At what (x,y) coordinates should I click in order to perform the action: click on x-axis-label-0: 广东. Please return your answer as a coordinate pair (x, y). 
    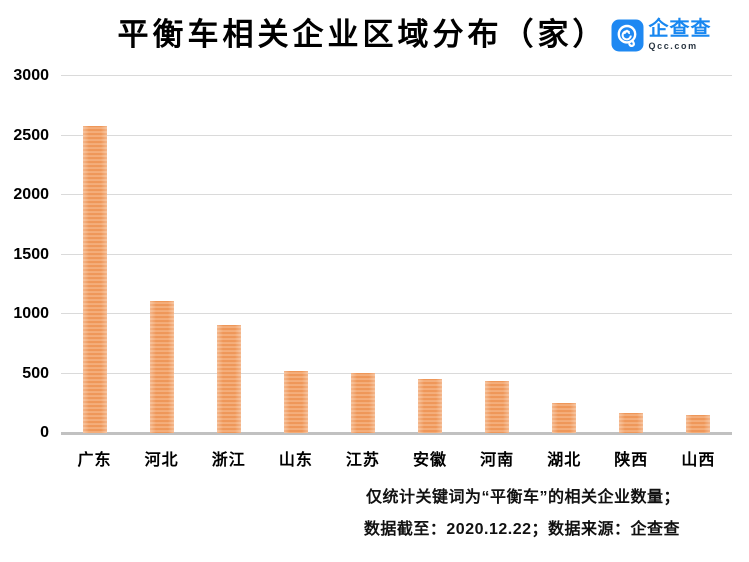
    Looking at the image, I should click on (94, 460).